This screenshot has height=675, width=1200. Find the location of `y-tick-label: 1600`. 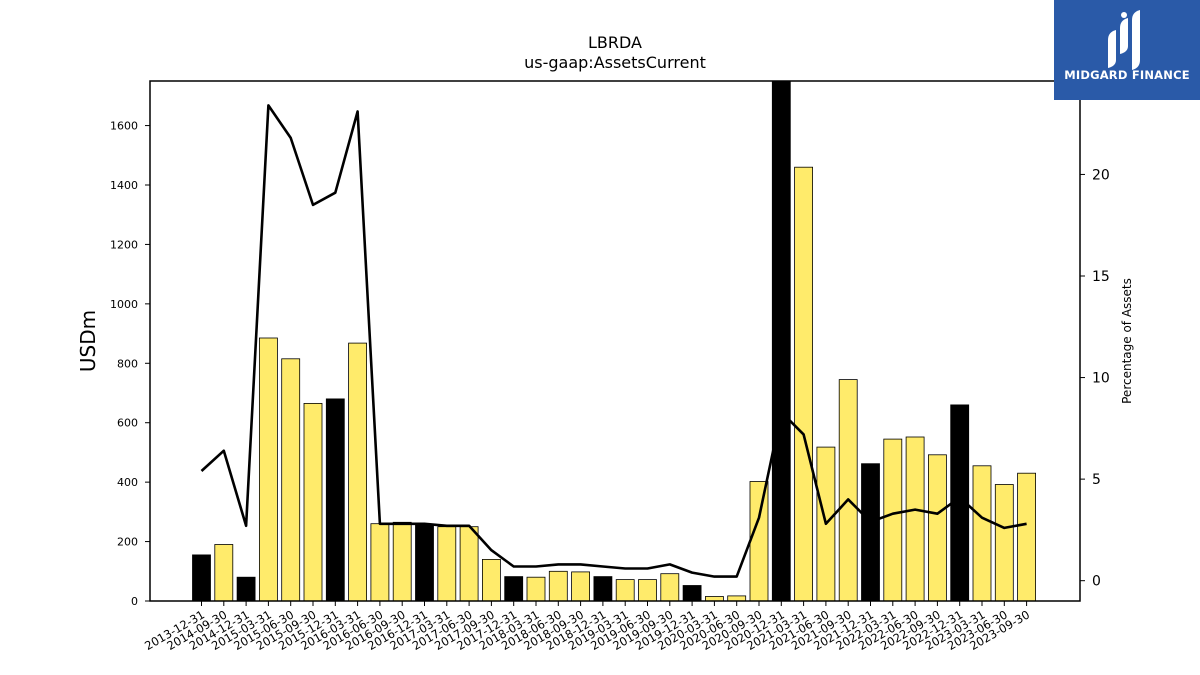

y-tick-label: 1600 is located at coordinates (124, 126).